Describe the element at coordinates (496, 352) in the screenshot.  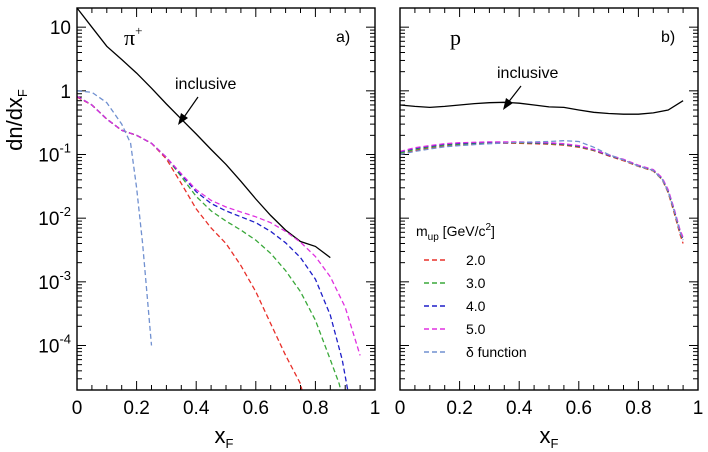
I see `legend-label: δ function` at that location.